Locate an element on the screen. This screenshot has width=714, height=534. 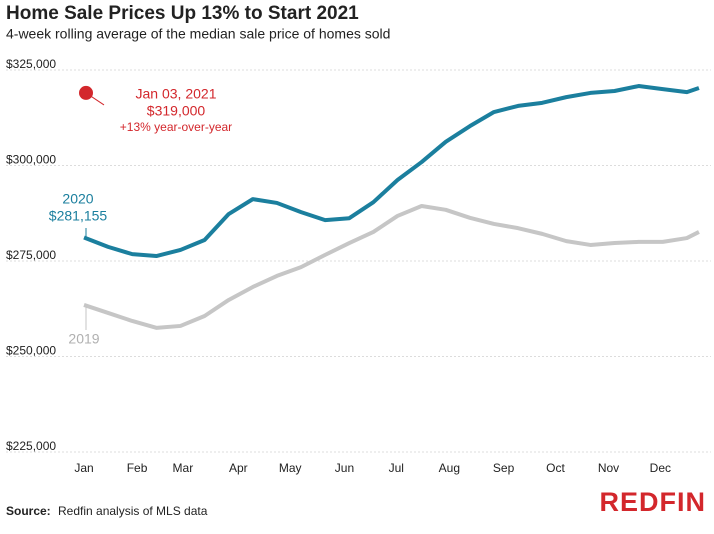
y-tick-label: $325,000 is located at coordinates (31, 64).